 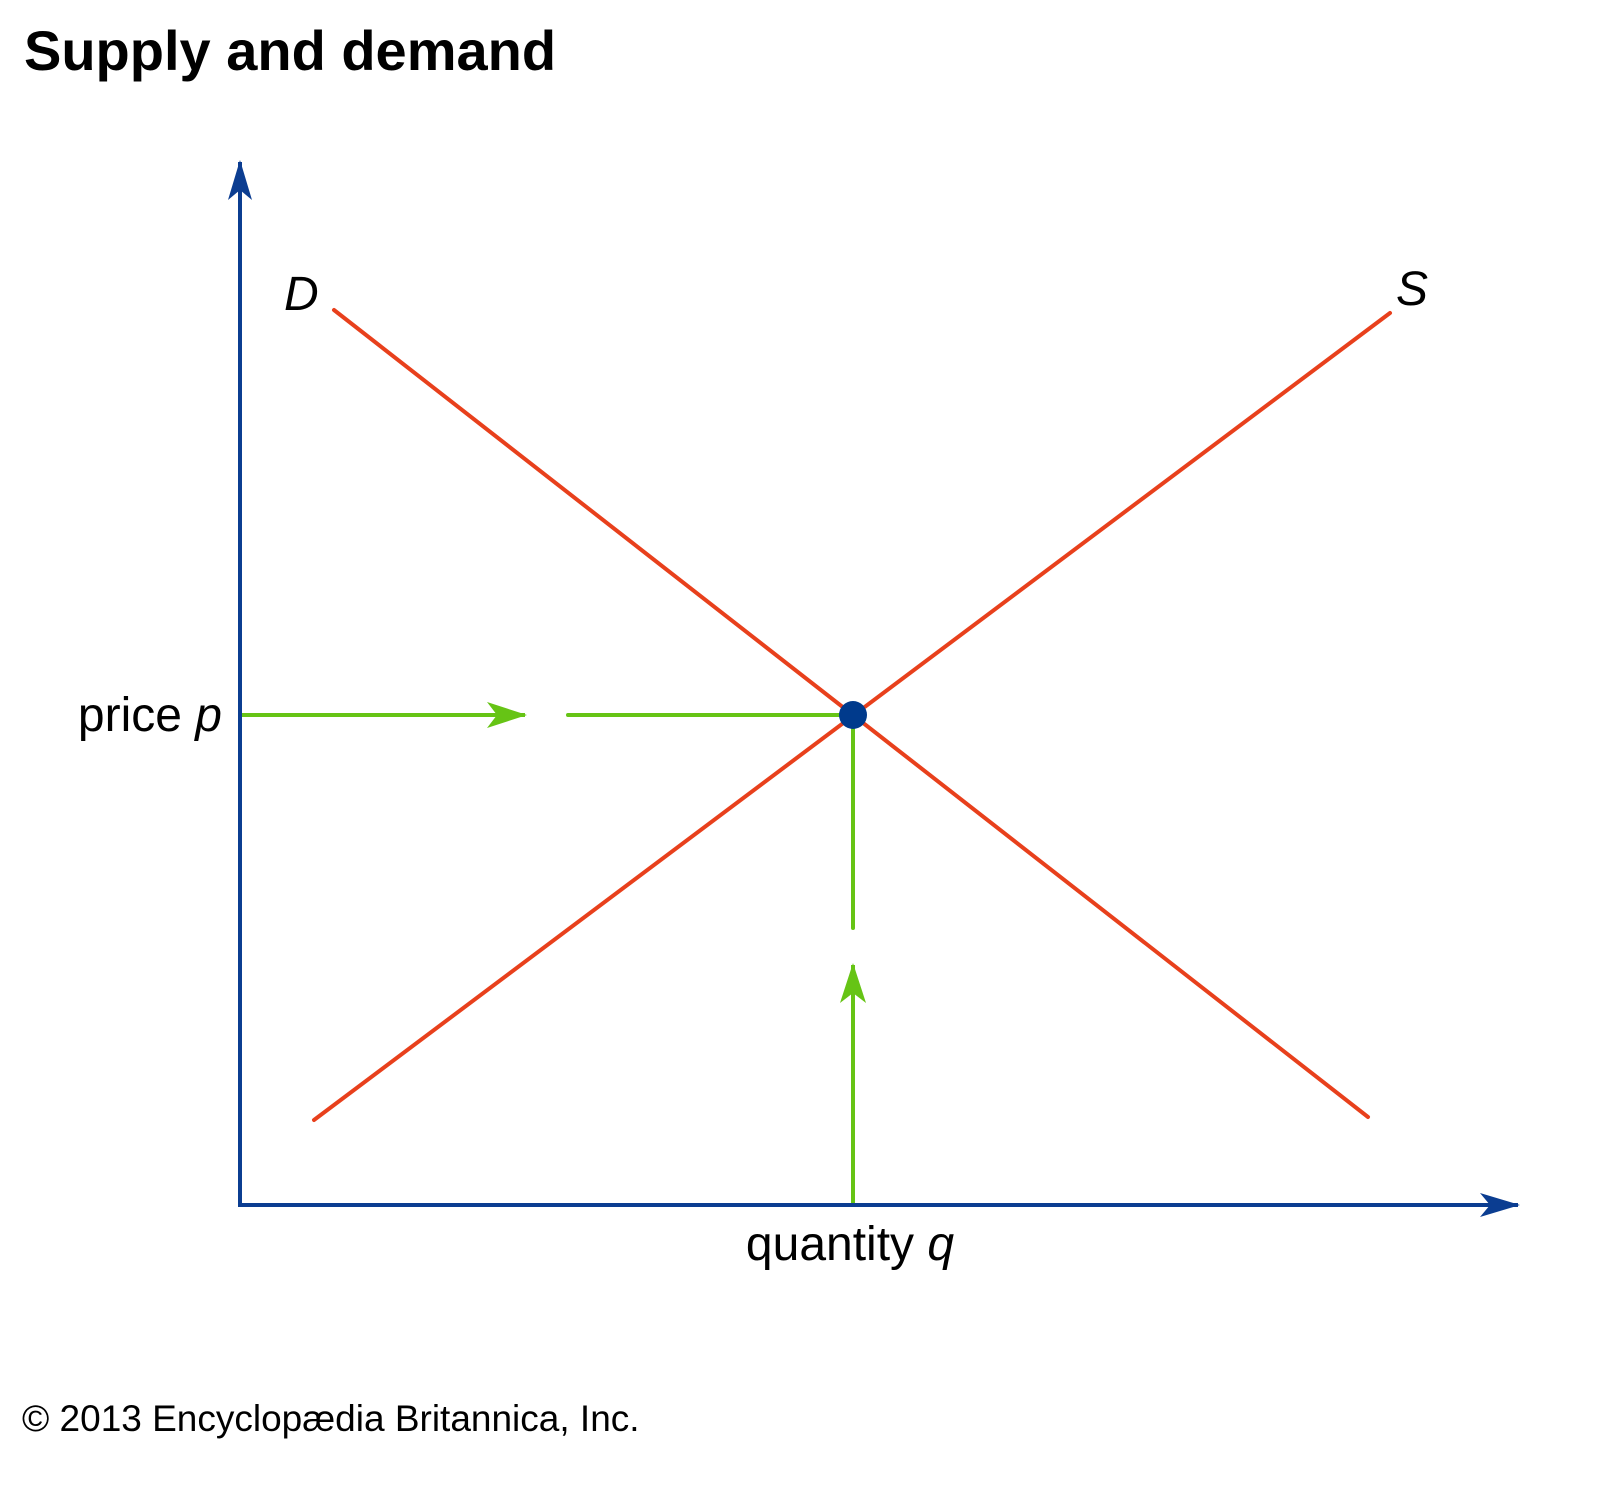 What do you see at coordinates (290, 50) in the screenshot?
I see `chart-title: Supply and demand` at bounding box center [290, 50].